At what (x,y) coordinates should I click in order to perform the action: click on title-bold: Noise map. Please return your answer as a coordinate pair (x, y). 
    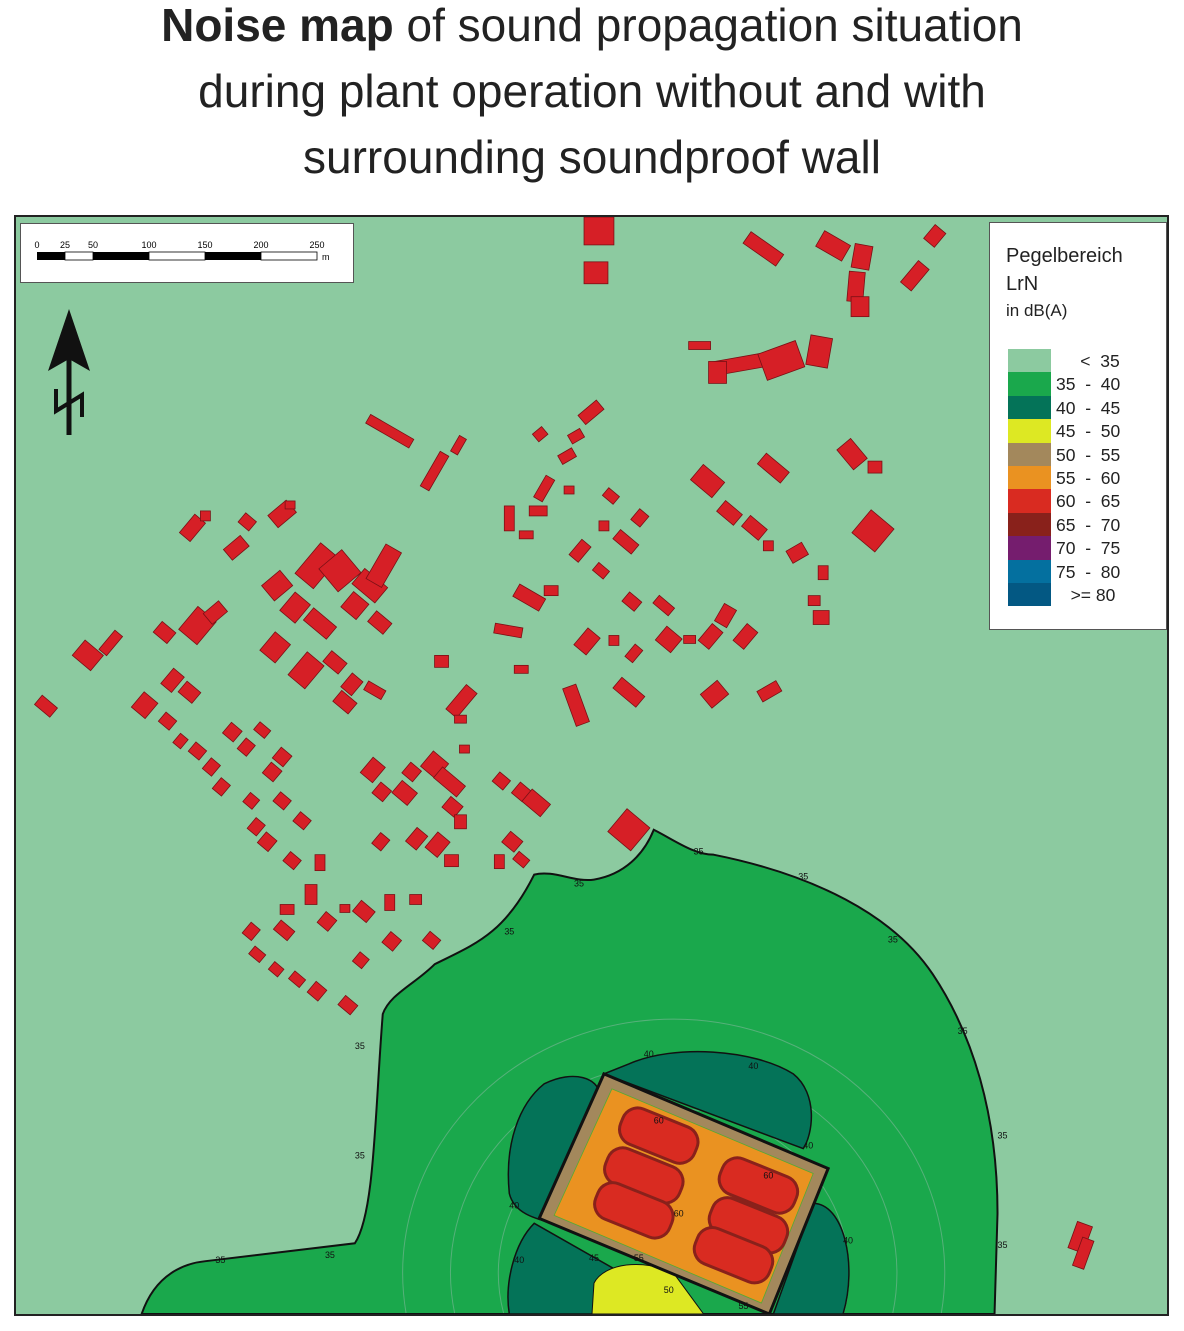
    Looking at the image, I should click on (277, 25).